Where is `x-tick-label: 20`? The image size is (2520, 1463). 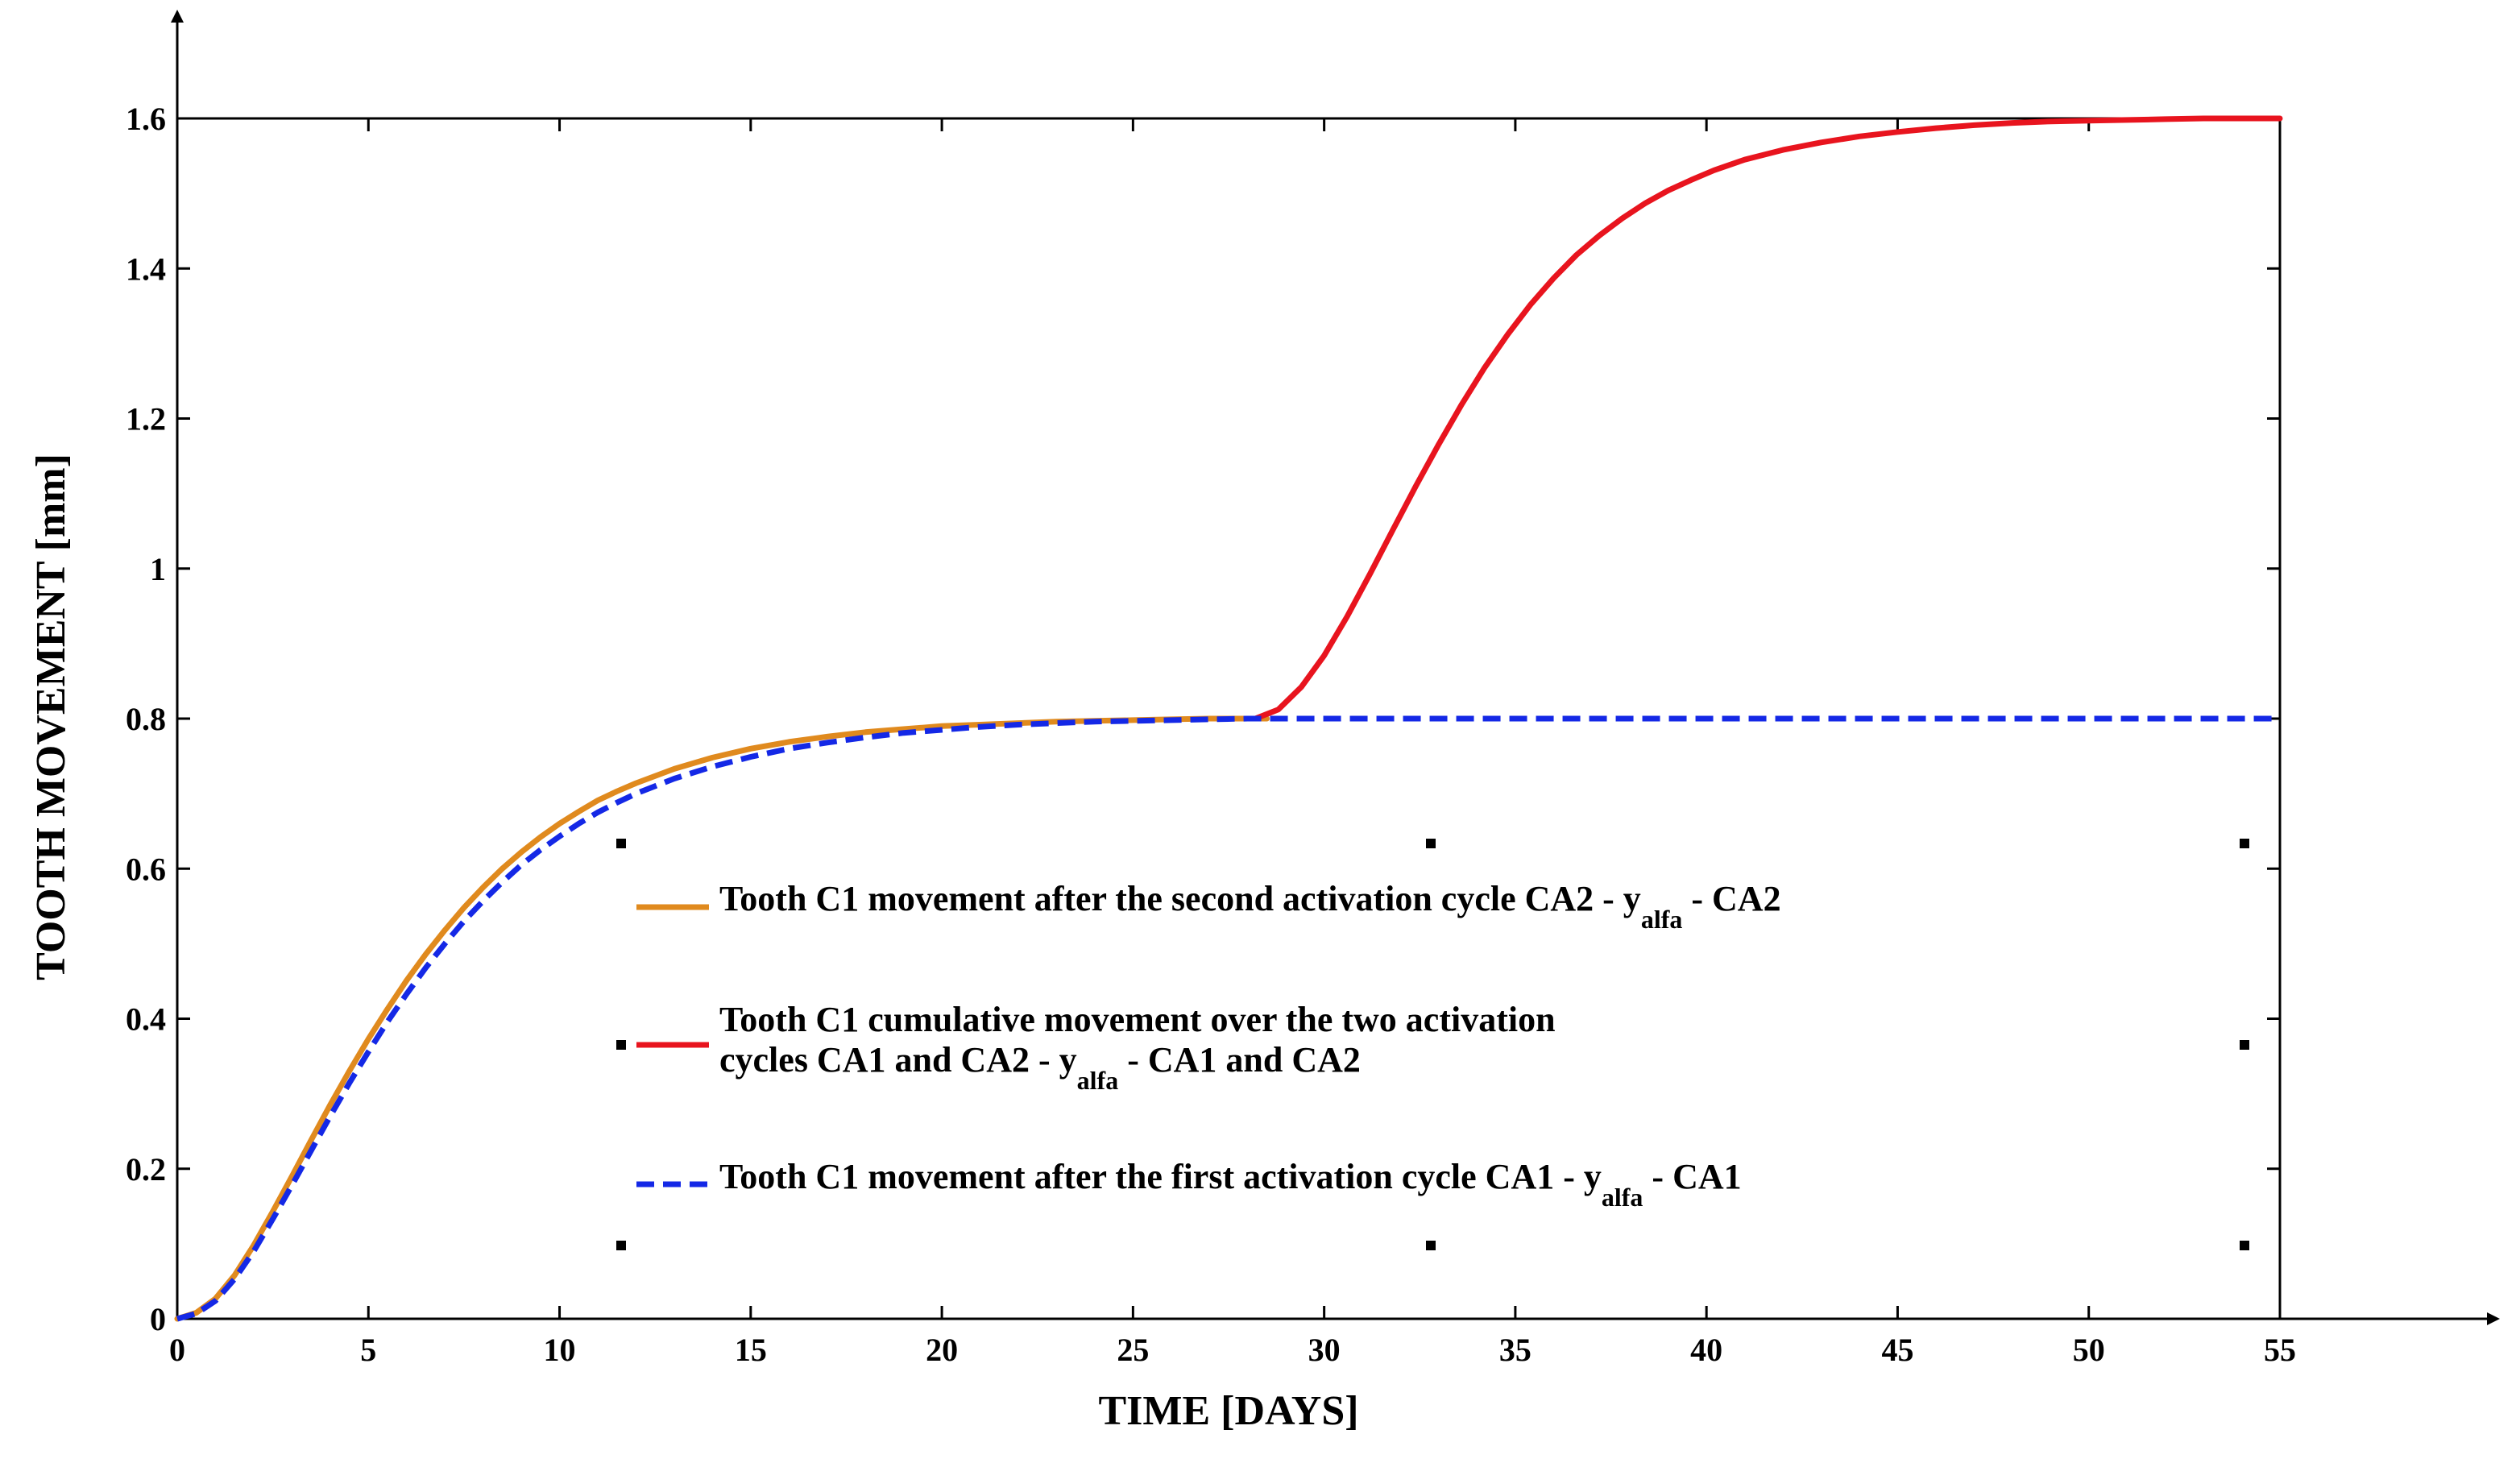 x-tick-label: 20 is located at coordinates (942, 1350).